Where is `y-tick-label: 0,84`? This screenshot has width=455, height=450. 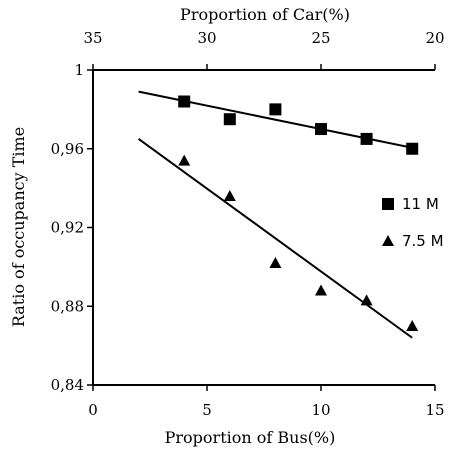 y-tick-label: 0,84 is located at coordinates (67, 385).